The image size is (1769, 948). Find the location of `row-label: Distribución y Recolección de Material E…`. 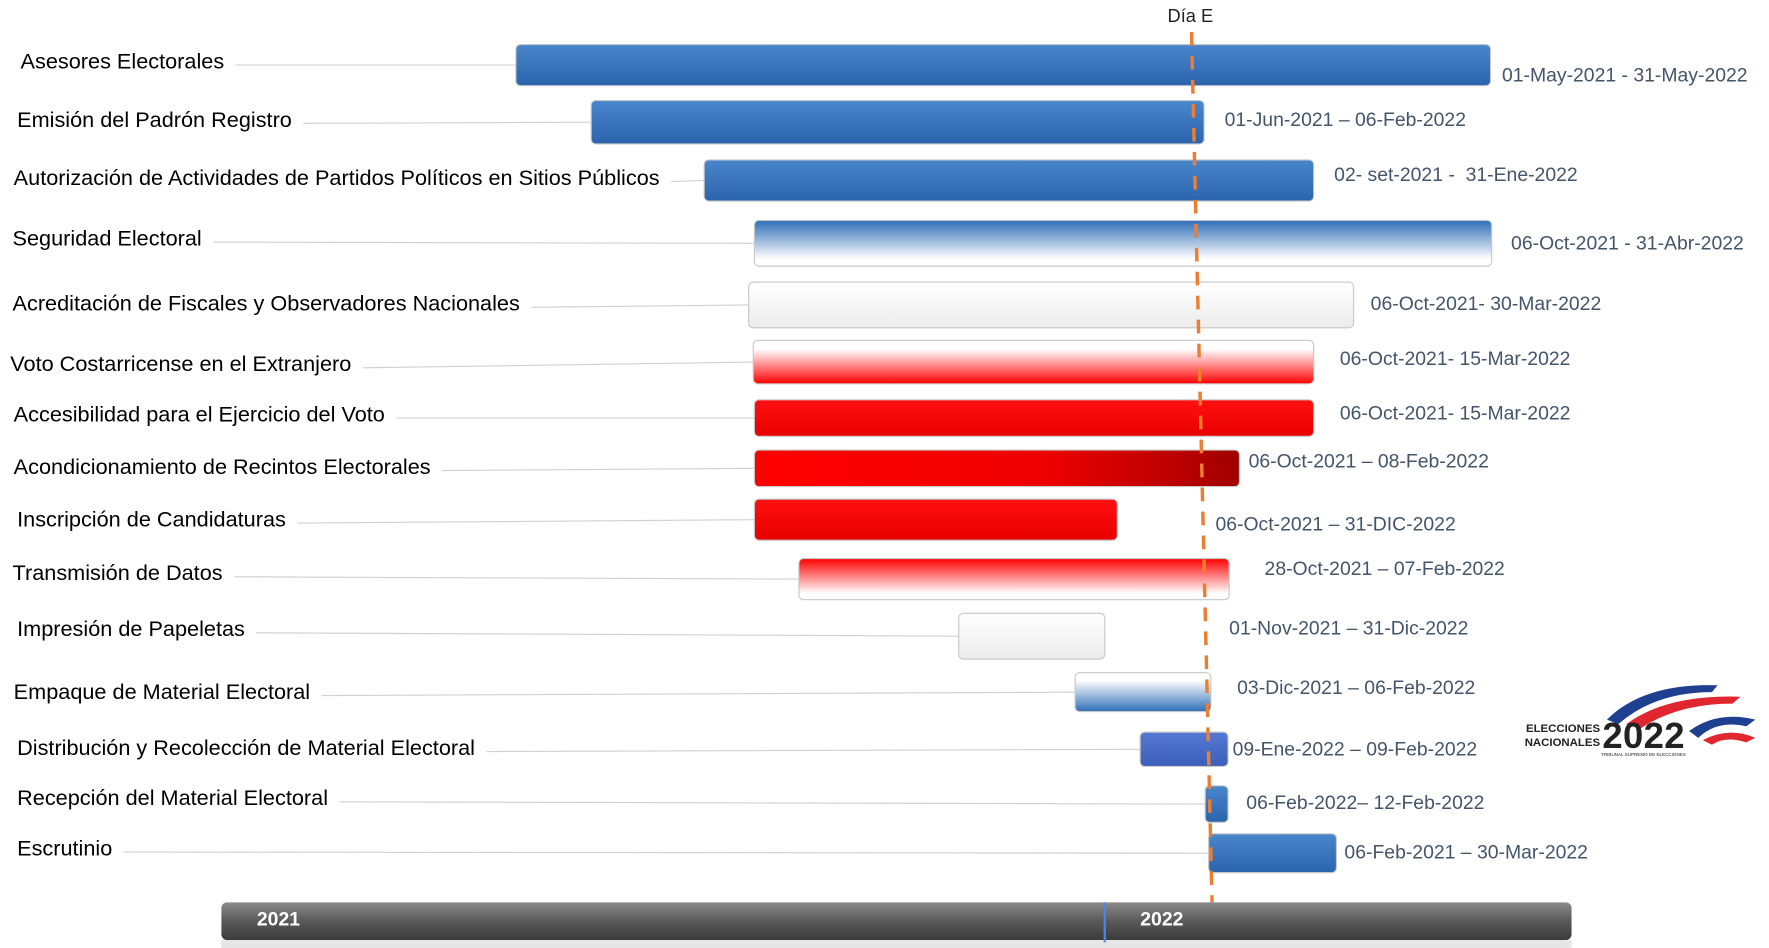

row-label: Distribución y Recolección de Material E… is located at coordinates (246, 747).